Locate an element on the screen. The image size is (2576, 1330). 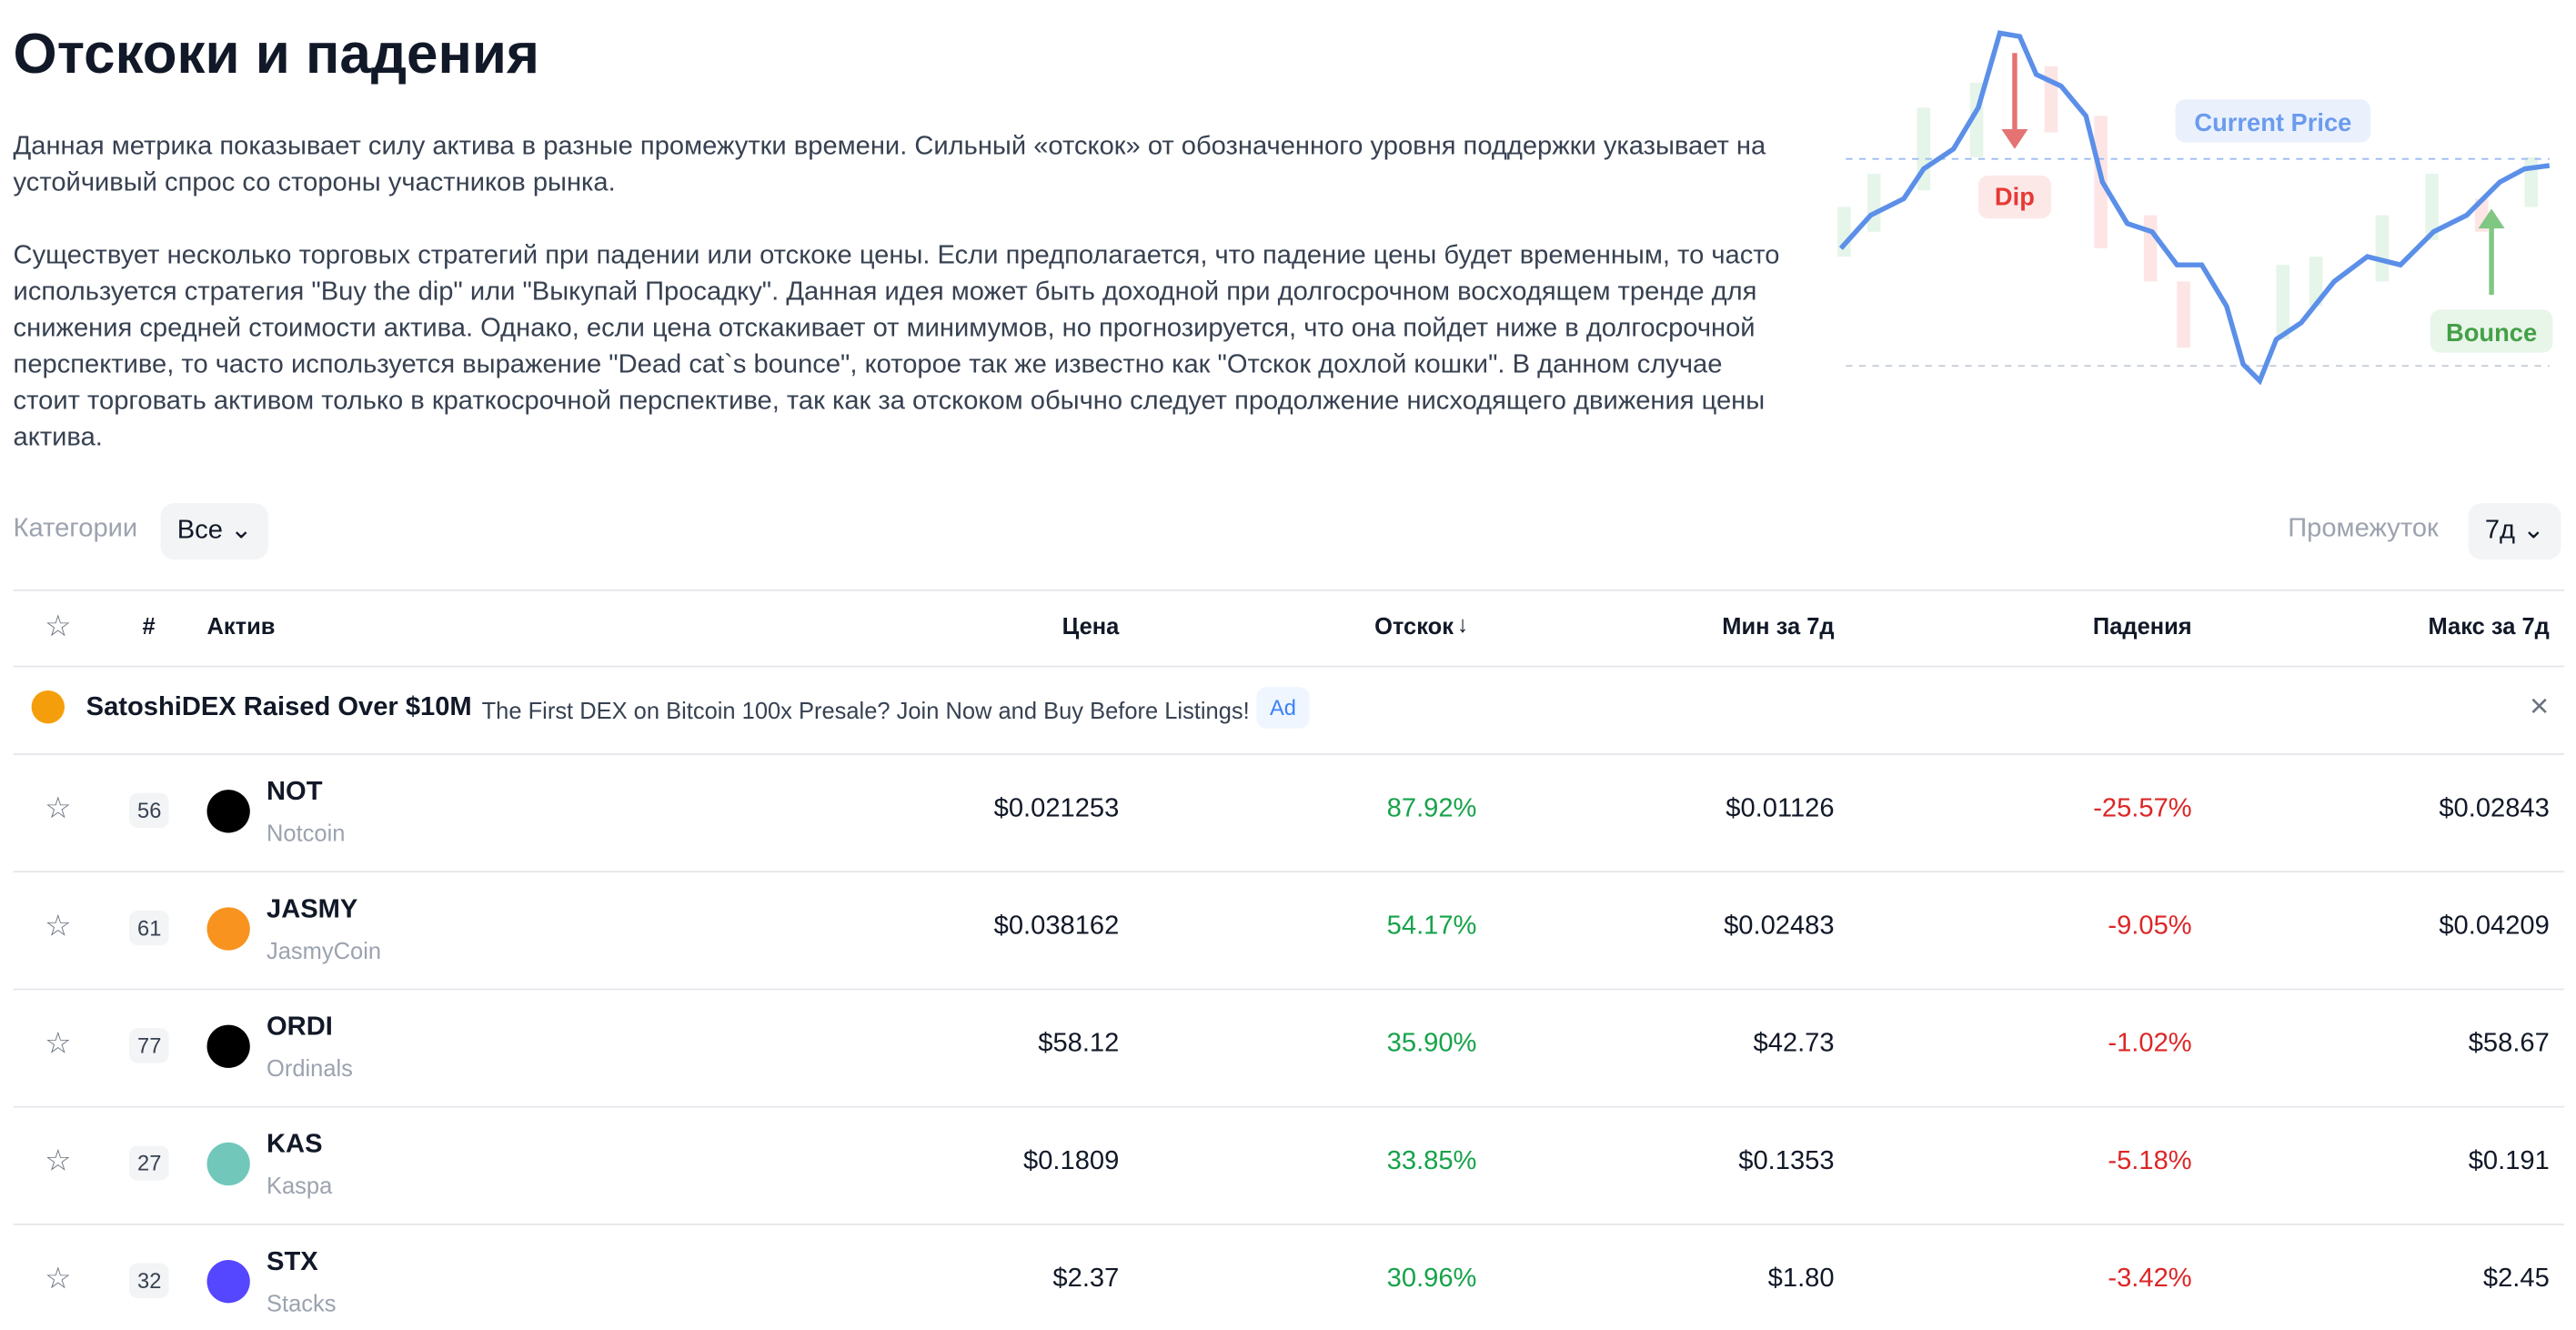
header-rank: # is located at coordinates (149, 626).